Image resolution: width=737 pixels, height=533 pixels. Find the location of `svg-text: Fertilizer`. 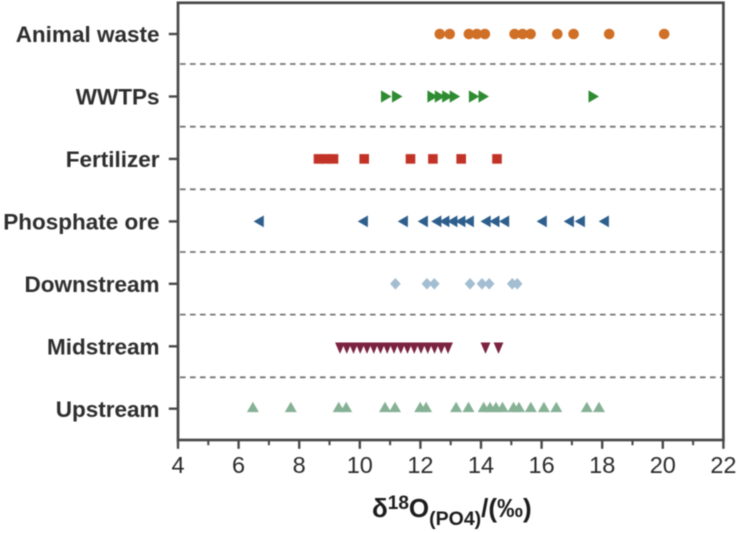

svg-text: Fertilizer is located at coordinates (113, 159).